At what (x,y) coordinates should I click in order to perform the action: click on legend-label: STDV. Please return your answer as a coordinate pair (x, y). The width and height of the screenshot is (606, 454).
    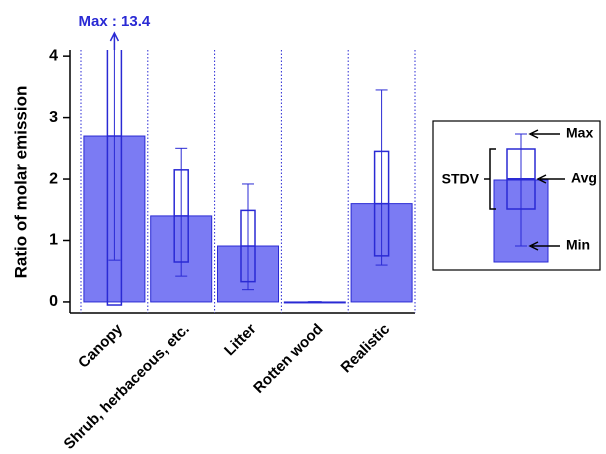
    Looking at the image, I should click on (461, 179).